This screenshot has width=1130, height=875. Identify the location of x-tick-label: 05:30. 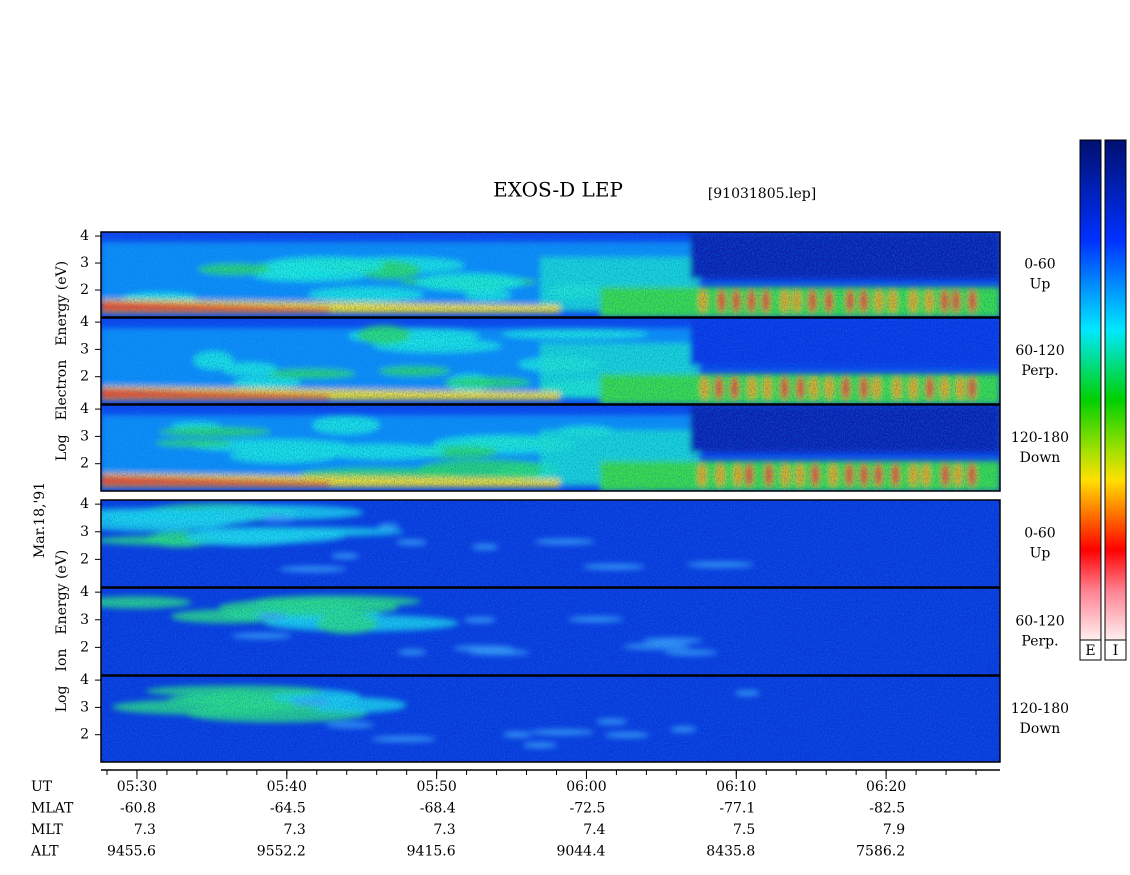
(137, 787).